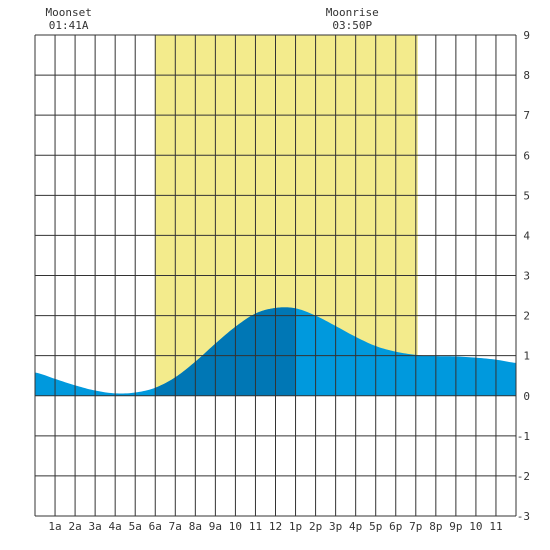 Image resolution: width=550 pixels, height=550 pixels. Describe the element at coordinates (115, 526) in the screenshot. I see `x-tick-label: 4a` at that location.